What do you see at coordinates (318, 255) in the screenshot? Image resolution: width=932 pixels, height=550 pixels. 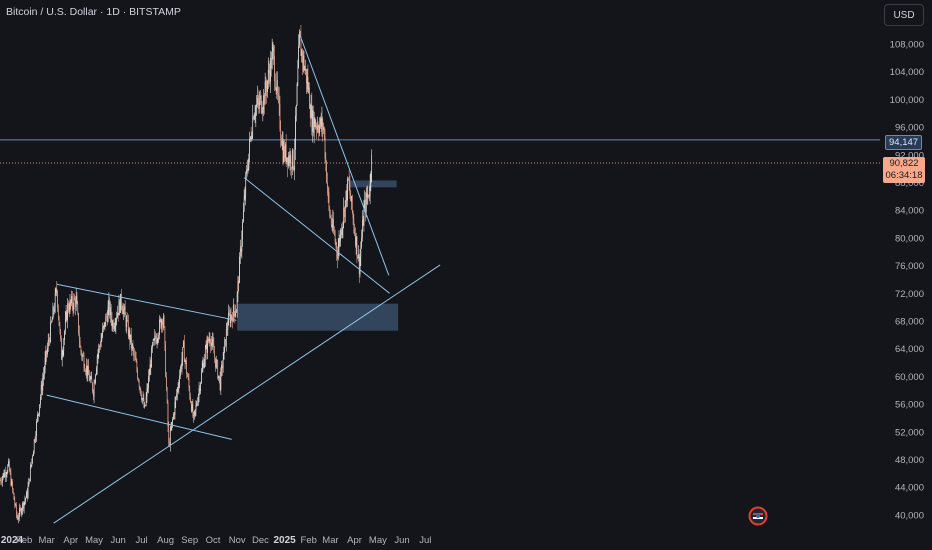 I see `supply-demand-zones` at bounding box center [318, 255].